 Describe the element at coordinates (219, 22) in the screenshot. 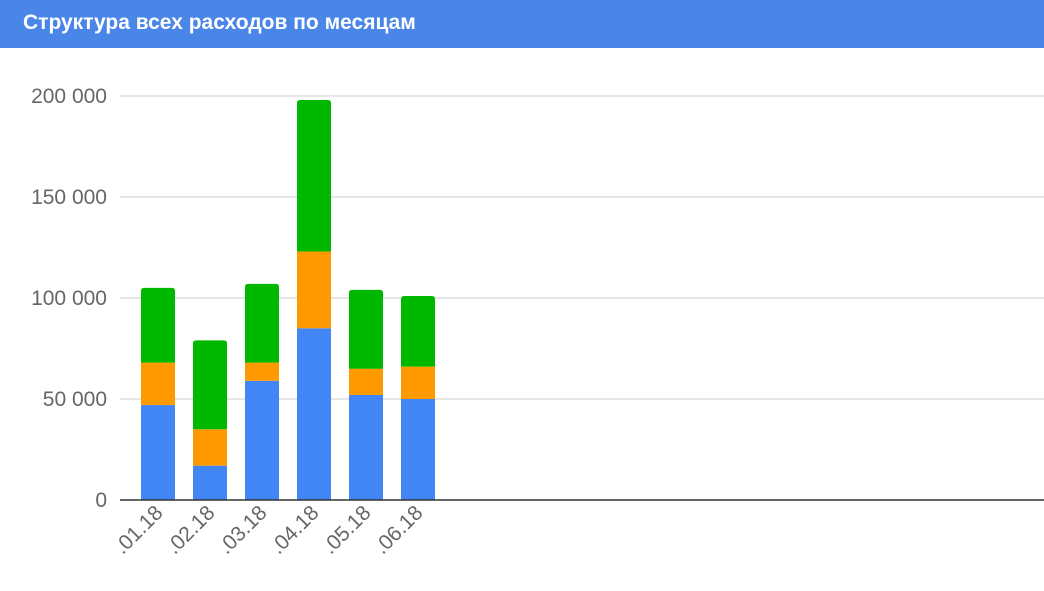

I see `chart-title: Структура всех расходов по месяцам` at that location.